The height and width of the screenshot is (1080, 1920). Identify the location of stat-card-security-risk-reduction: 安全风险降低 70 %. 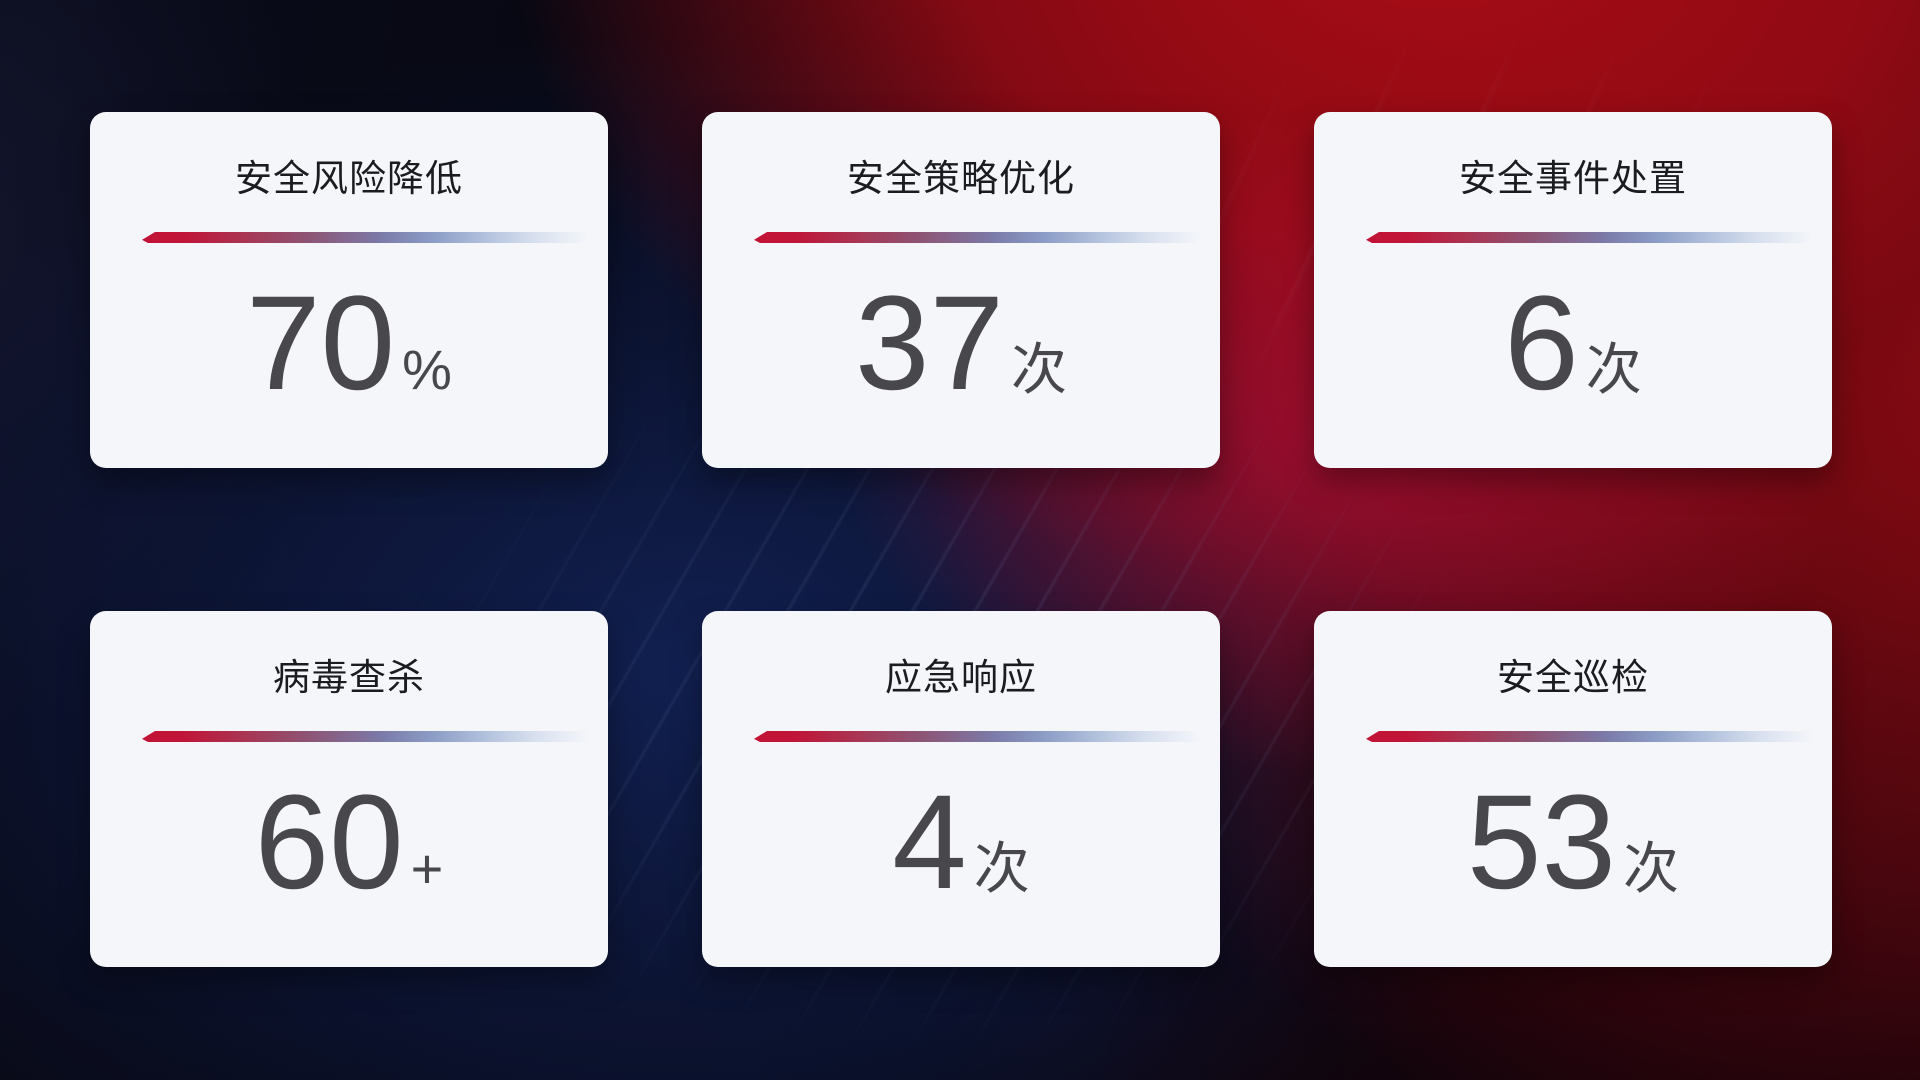
(349, 290).